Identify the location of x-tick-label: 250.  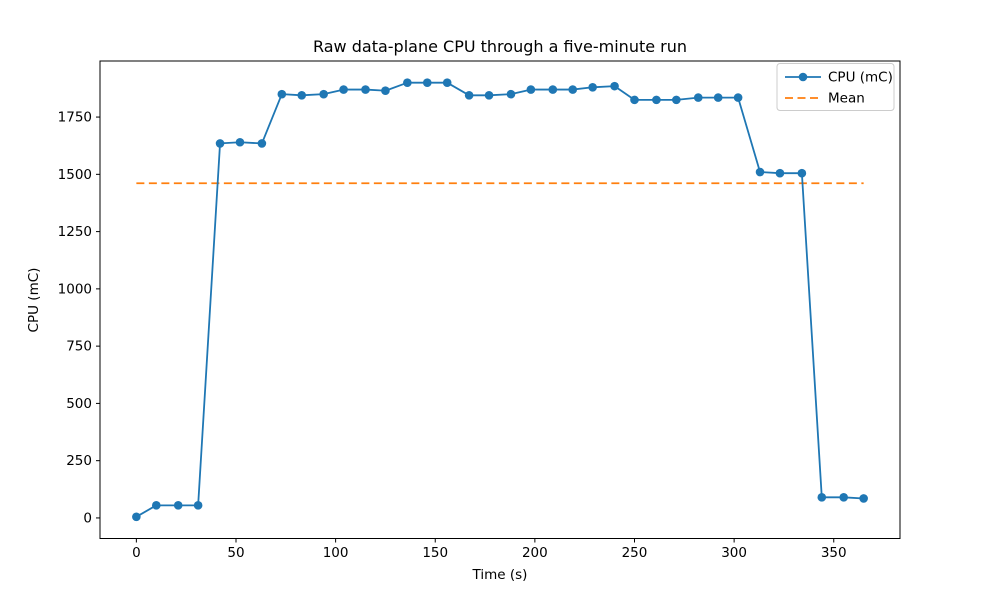
(635, 553).